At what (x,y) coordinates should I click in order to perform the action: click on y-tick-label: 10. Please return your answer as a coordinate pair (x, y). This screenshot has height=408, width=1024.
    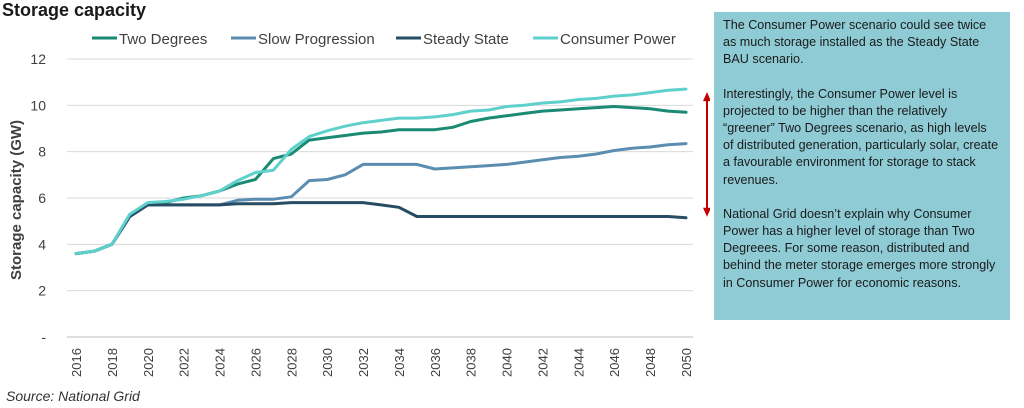
    Looking at the image, I should click on (38, 105).